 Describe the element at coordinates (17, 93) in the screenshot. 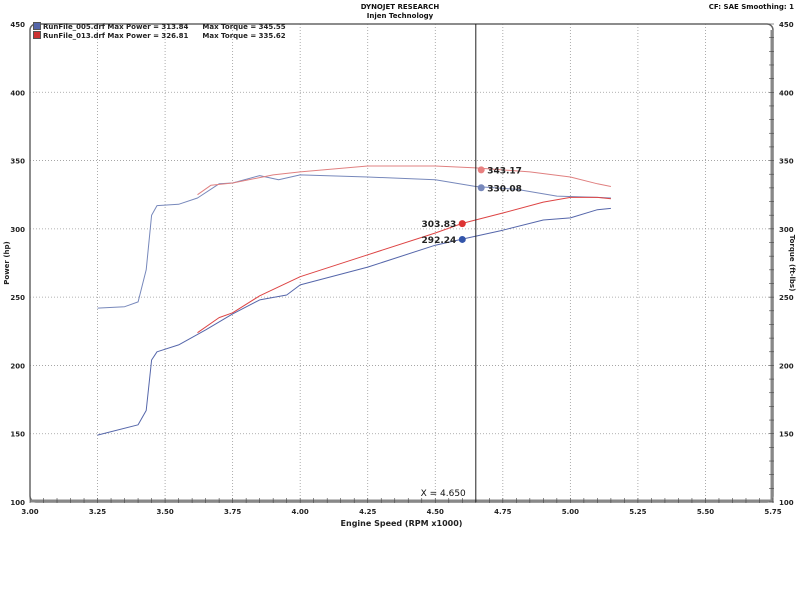

I see `y-tick-label: 400` at that location.